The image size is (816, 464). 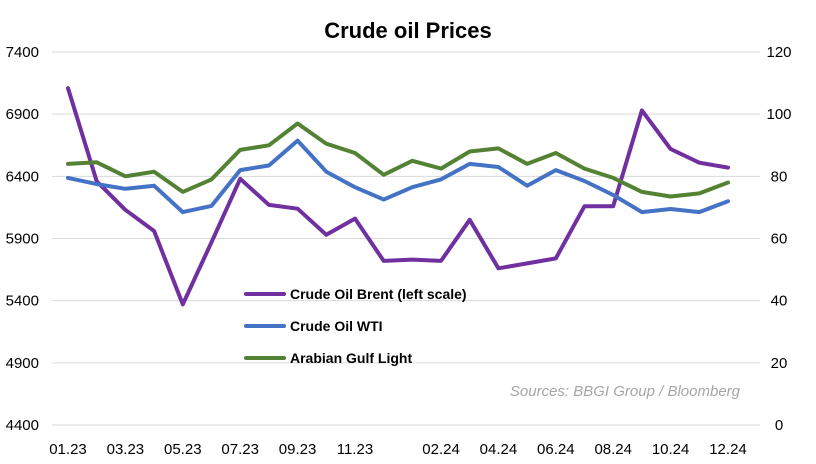 What do you see at coordinates (68, 449) in the screenshot?
I see `x-tick-label: 01.23` at bounding box center [68, 449].